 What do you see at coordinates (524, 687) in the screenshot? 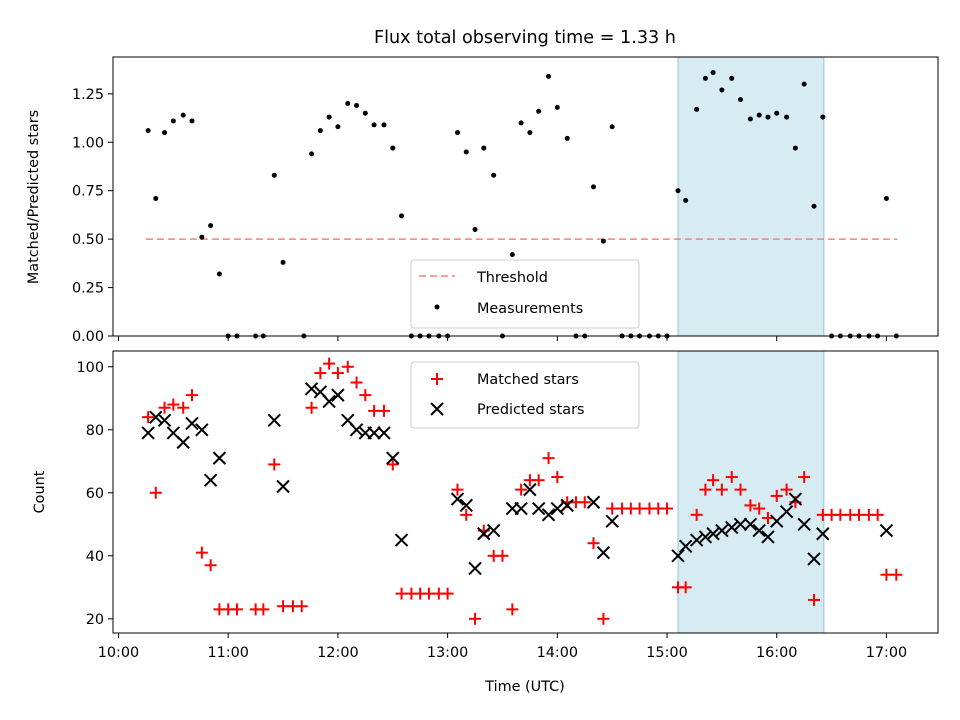
I see `x-axis-label: Time (UTC)` at bounding box center [524, 687].